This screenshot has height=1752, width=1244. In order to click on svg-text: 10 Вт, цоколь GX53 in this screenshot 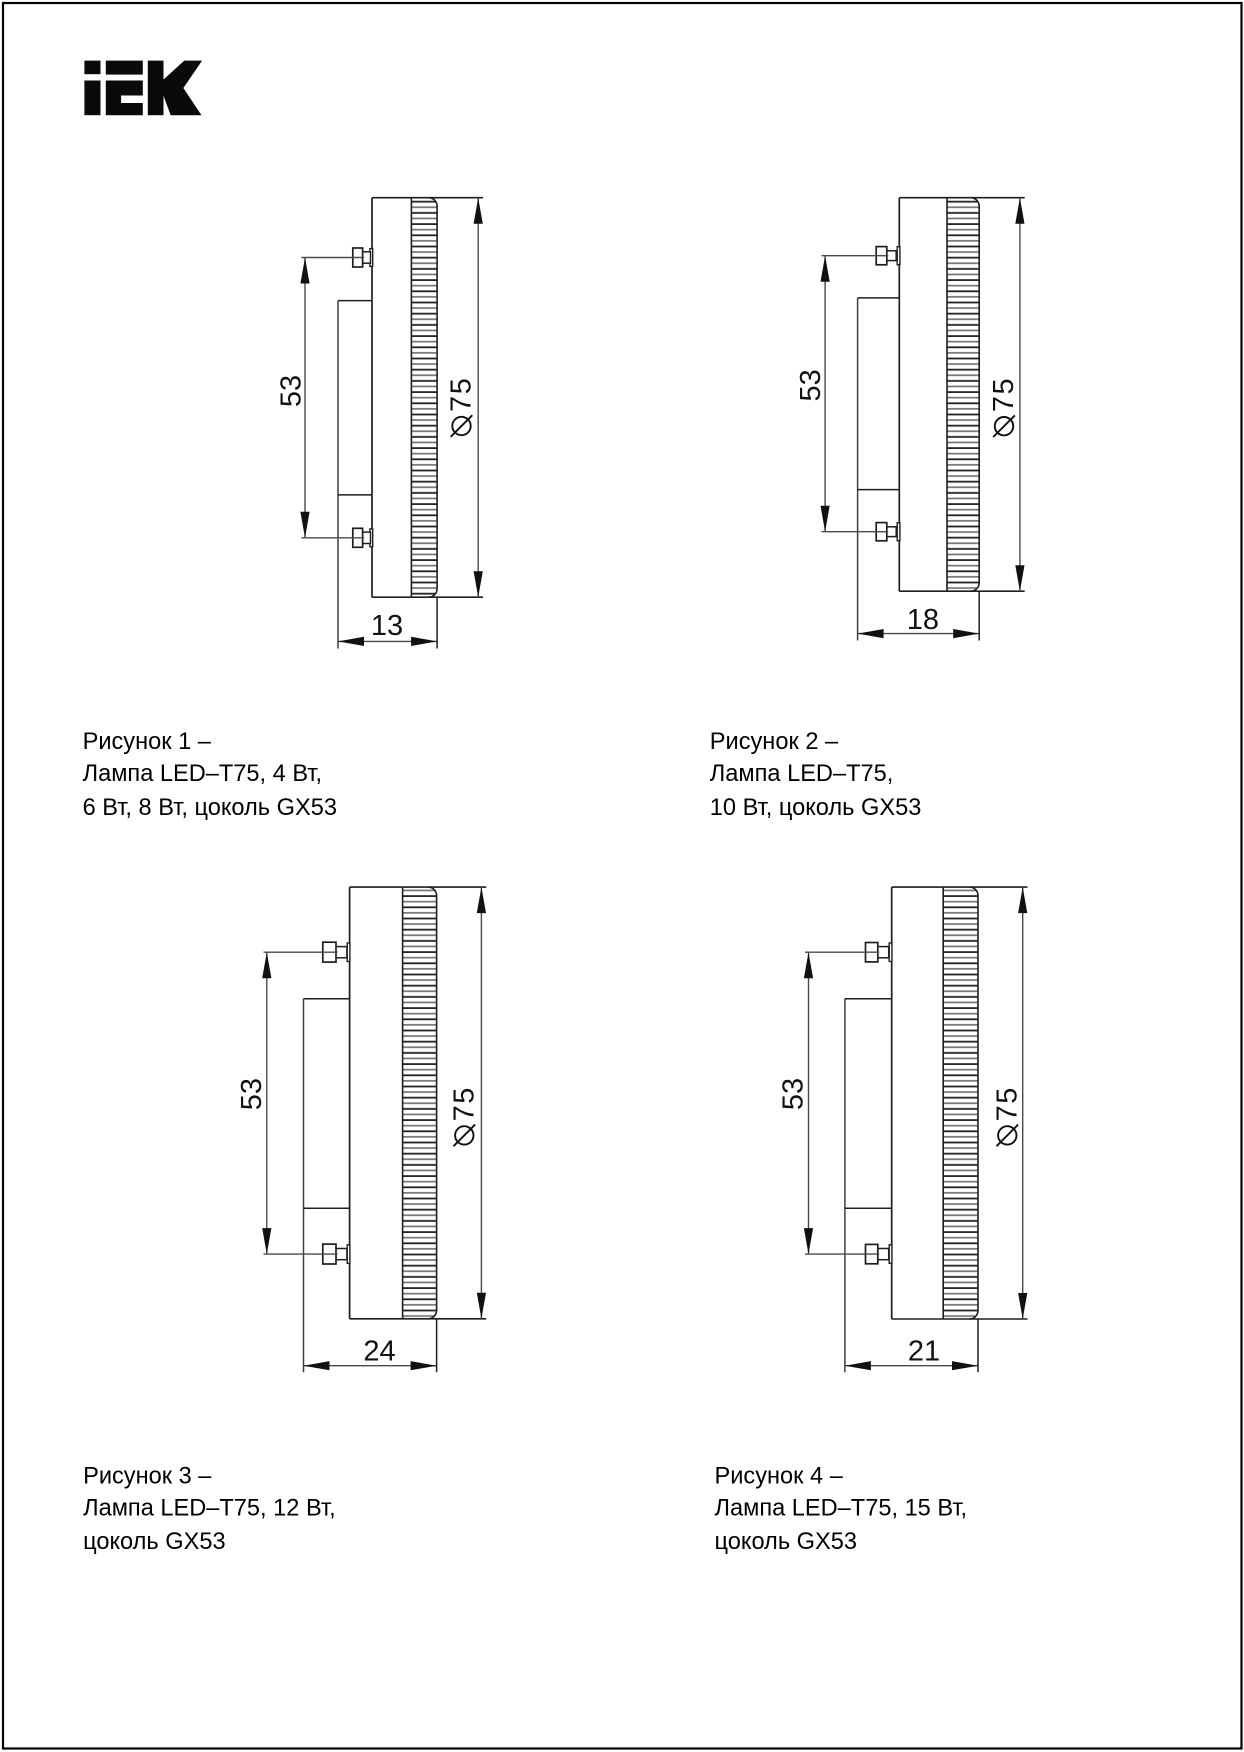, I will do `click(816, 808)`.